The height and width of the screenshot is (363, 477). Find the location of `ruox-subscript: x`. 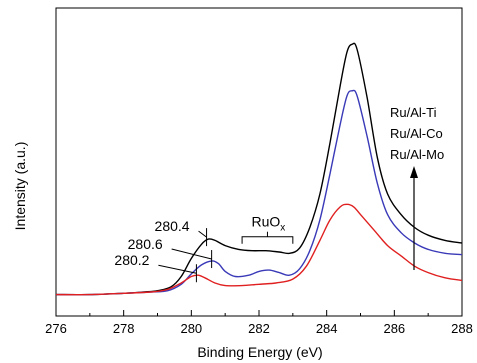

ruox-subscript: x is located at coordinates (282, 228).